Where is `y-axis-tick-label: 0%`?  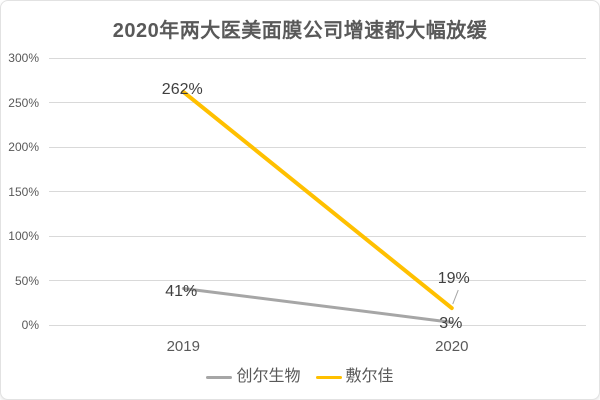
y-axis-tick-label: 0% is located at coordinates (30, 325).